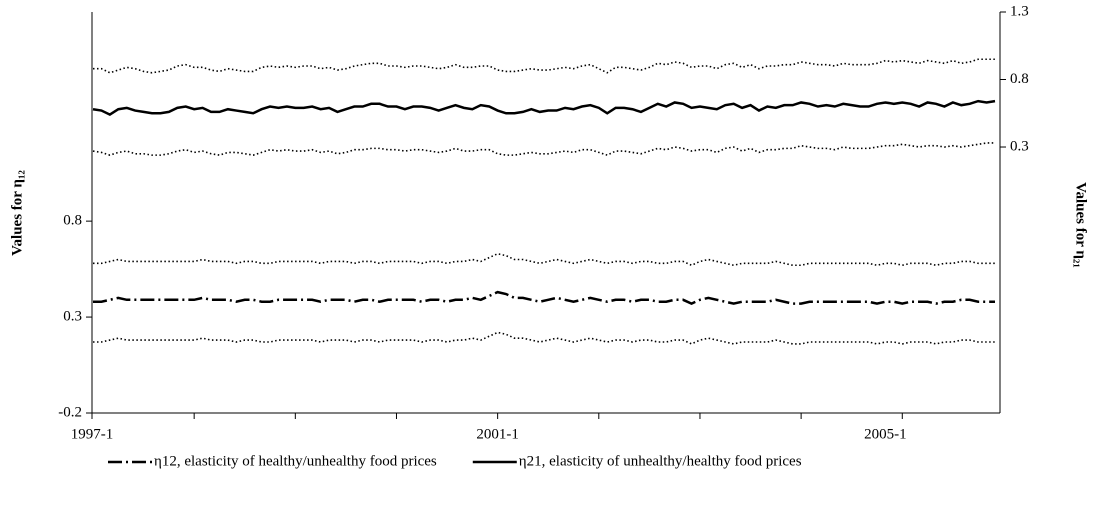 The image size is (1097, 505). Describe the element at coordinates (1019, 79) in the screenshot. I see `y2-tick-label: 0.8` at that location.